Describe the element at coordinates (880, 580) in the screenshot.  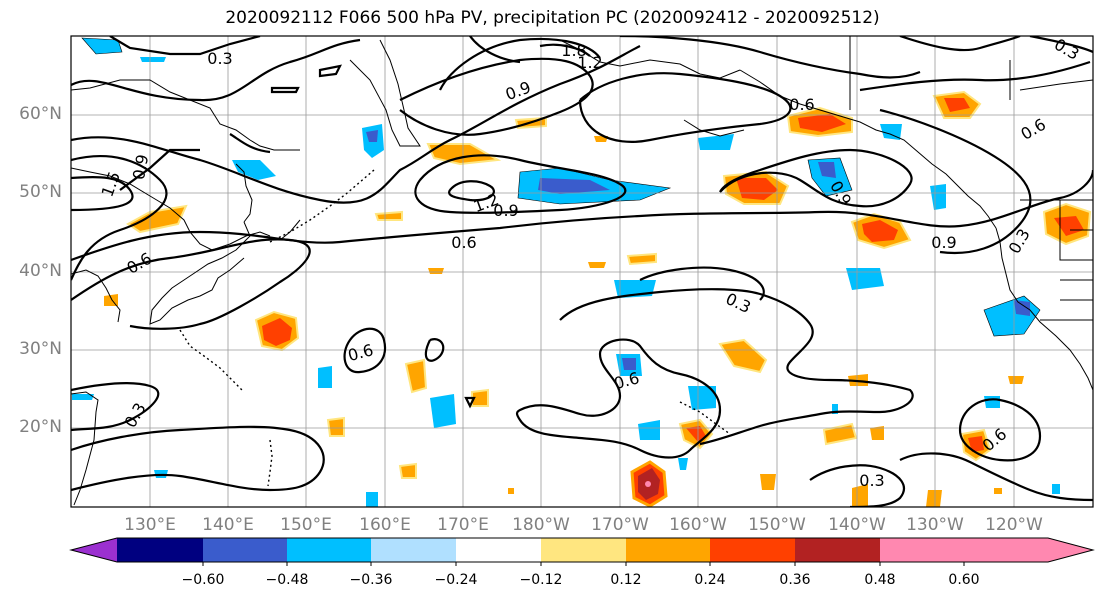
I see `colorbar-tick-label: 0.48` at that location.